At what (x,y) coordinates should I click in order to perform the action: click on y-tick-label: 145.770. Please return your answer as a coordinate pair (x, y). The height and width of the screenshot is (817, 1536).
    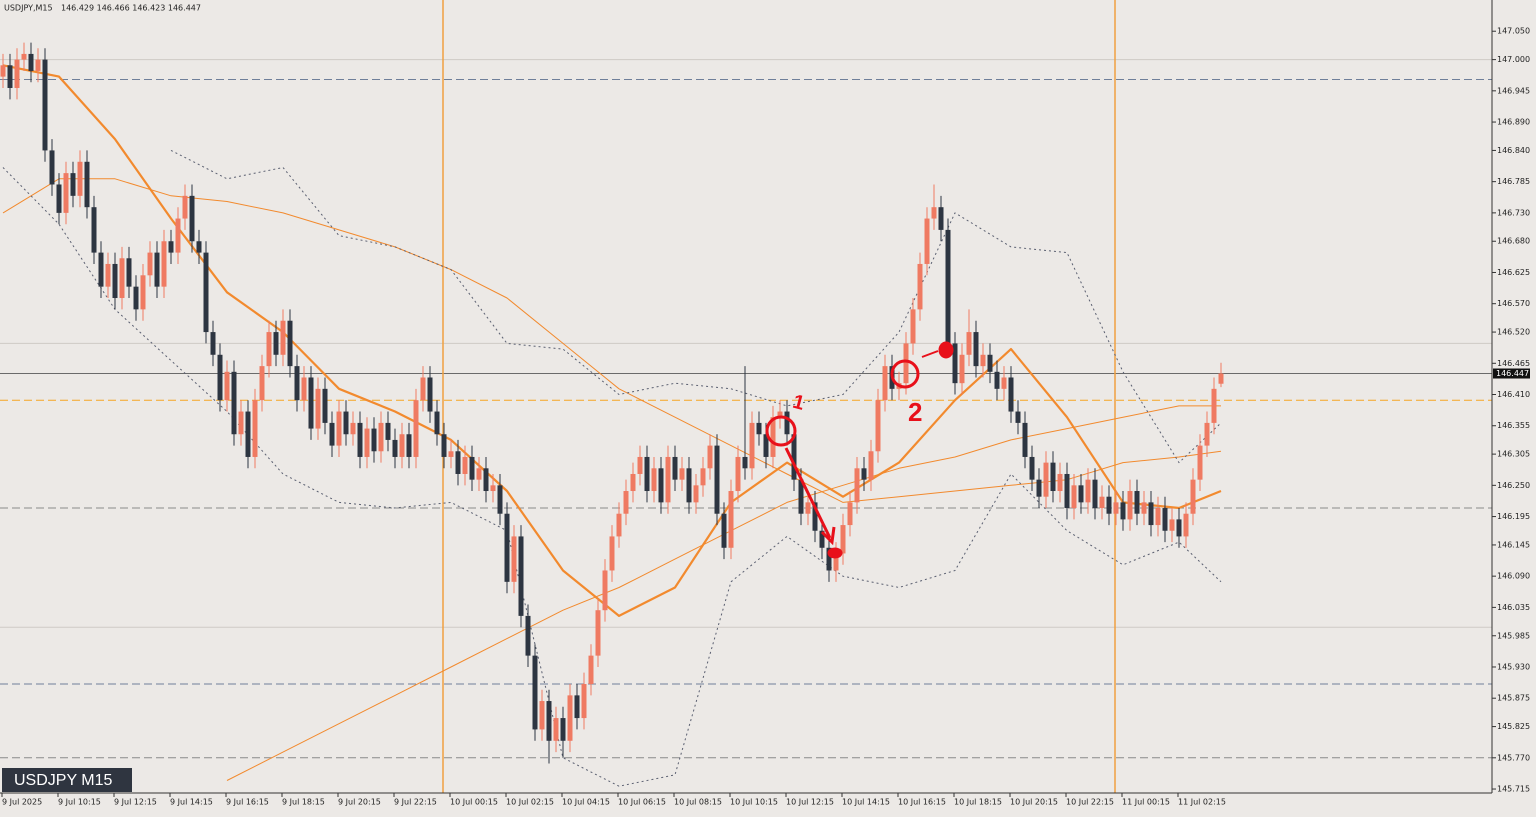
    Looking at the image, I should click on (1513, 757).